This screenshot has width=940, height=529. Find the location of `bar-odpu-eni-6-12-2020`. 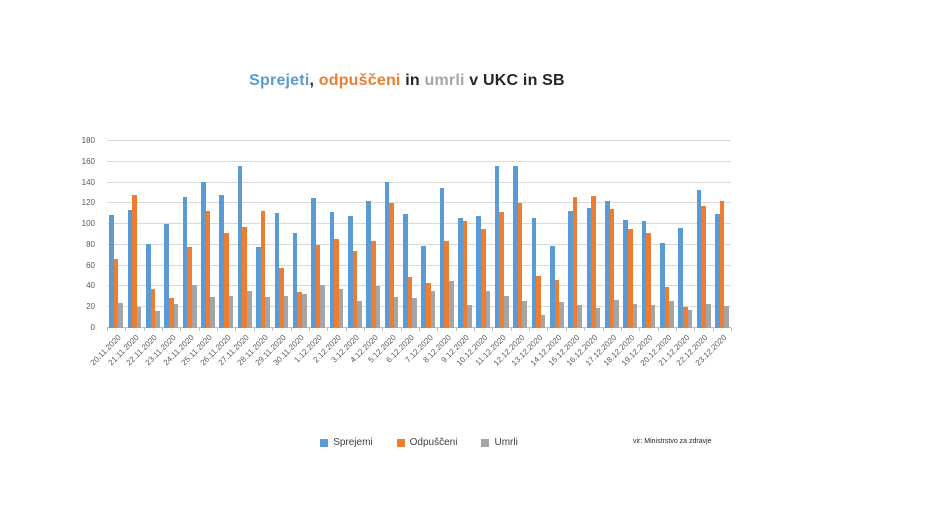

bar-odpu-eni-6-12-2020 is located at coordinates (410, 302).